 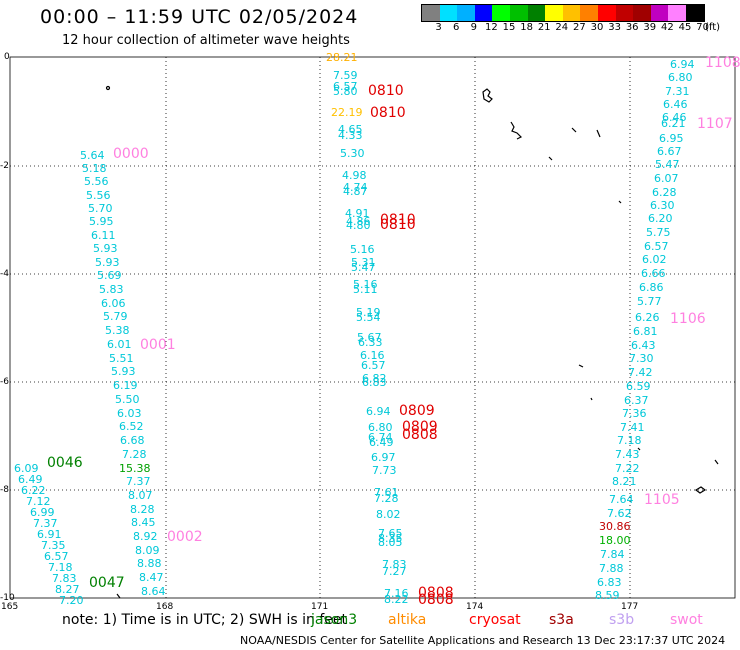 What do you see at coordinates (686, 620) in the screenshot?
I see `satellite-legend-swot: swot` at bounding box center [686, 620].